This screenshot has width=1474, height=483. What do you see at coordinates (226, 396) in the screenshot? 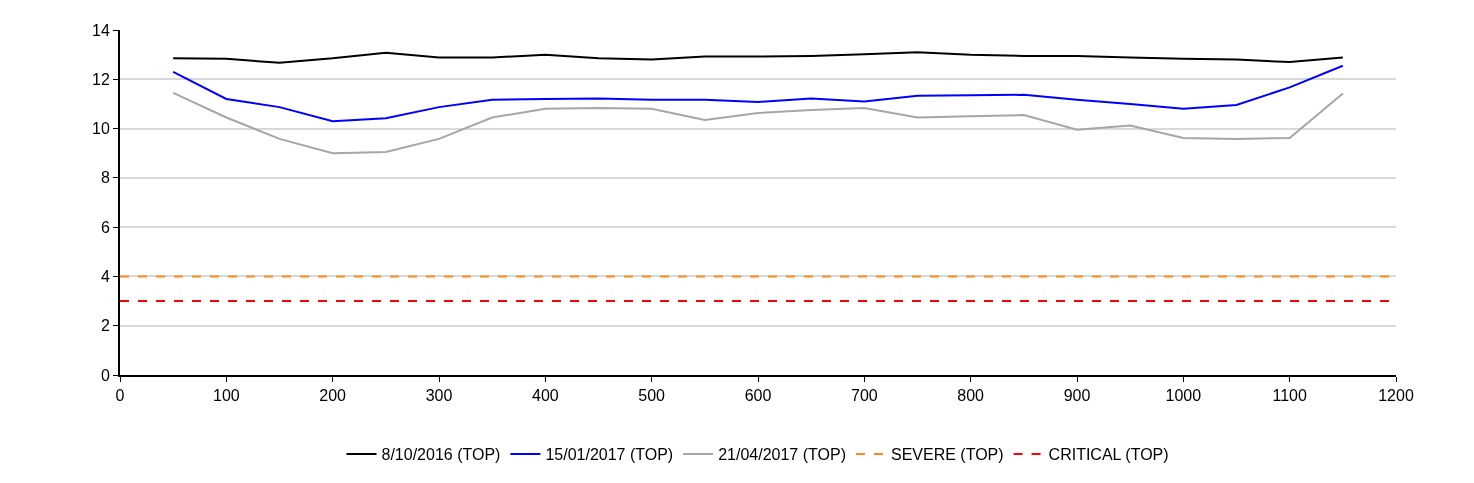
I see `x-tick-label: 100` at bounding box center [226, 396].